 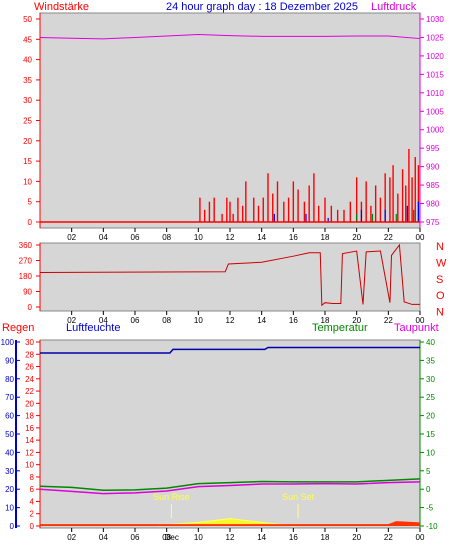 What do you see at coordinates (198, 237) in the screenshot?
I see `wind-x-tick-label: 10` at bounding box center [198, 237].